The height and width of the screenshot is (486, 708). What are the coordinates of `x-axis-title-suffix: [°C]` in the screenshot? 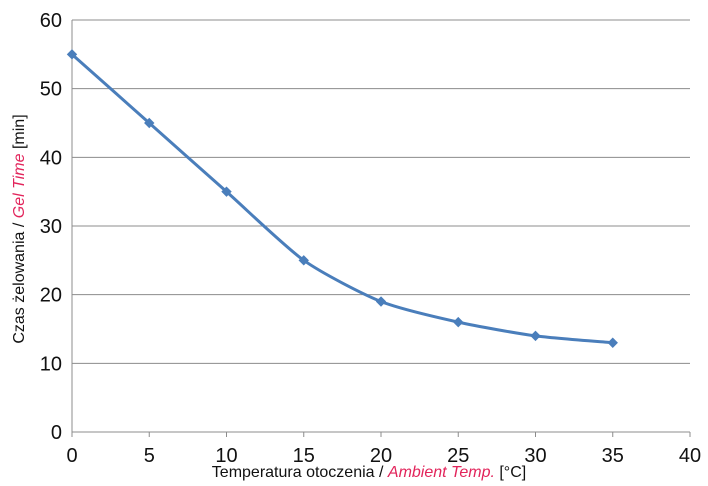 It's located at (512, 472).